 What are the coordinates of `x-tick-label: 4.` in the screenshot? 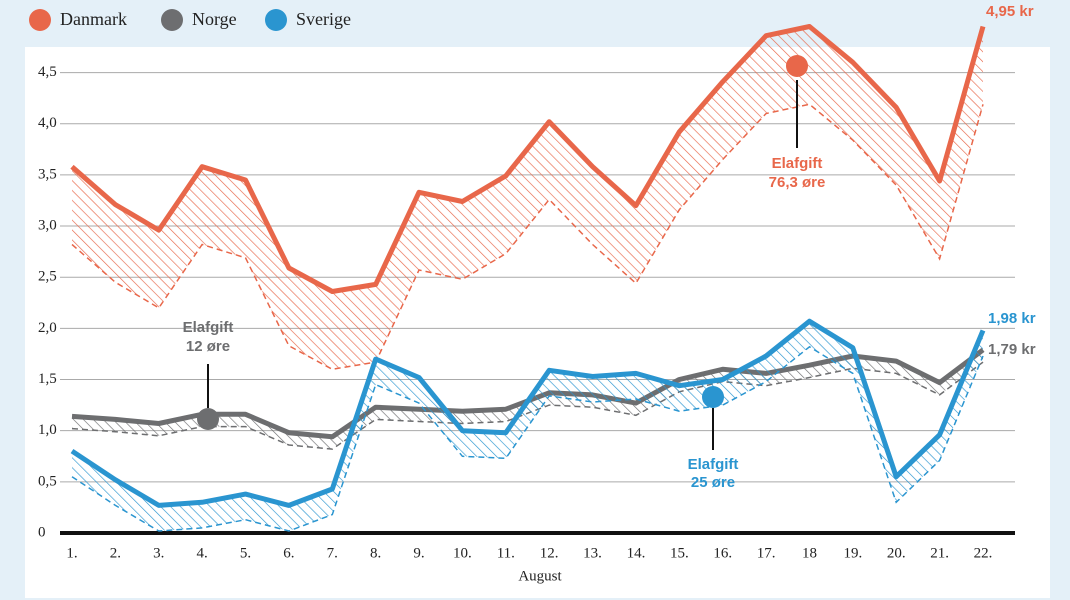 It's located at (202, 553).